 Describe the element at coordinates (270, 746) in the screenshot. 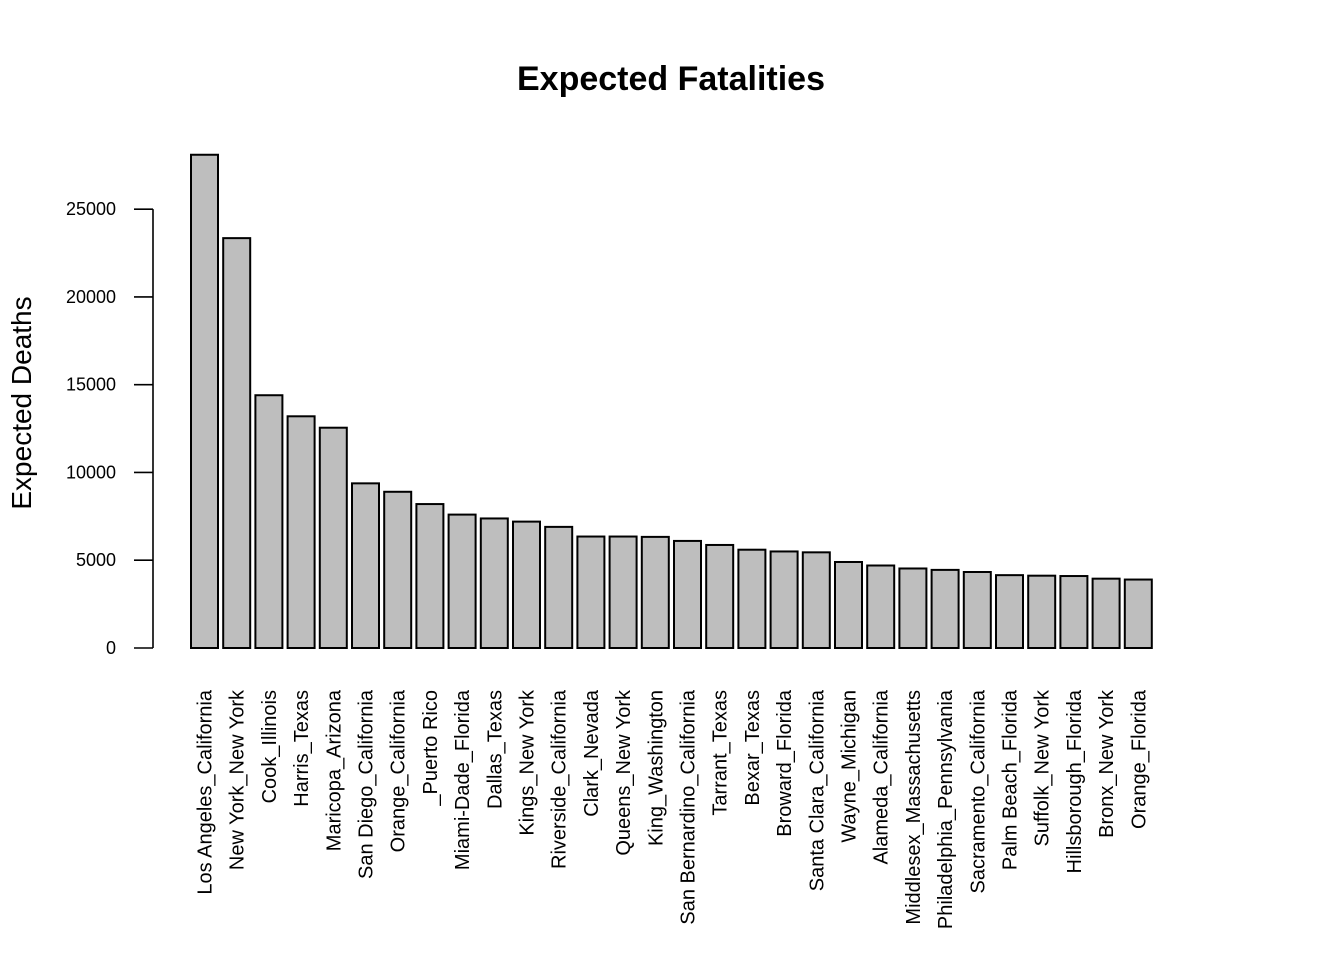

I see `x-category-label: Cook_Illinois` at that location.